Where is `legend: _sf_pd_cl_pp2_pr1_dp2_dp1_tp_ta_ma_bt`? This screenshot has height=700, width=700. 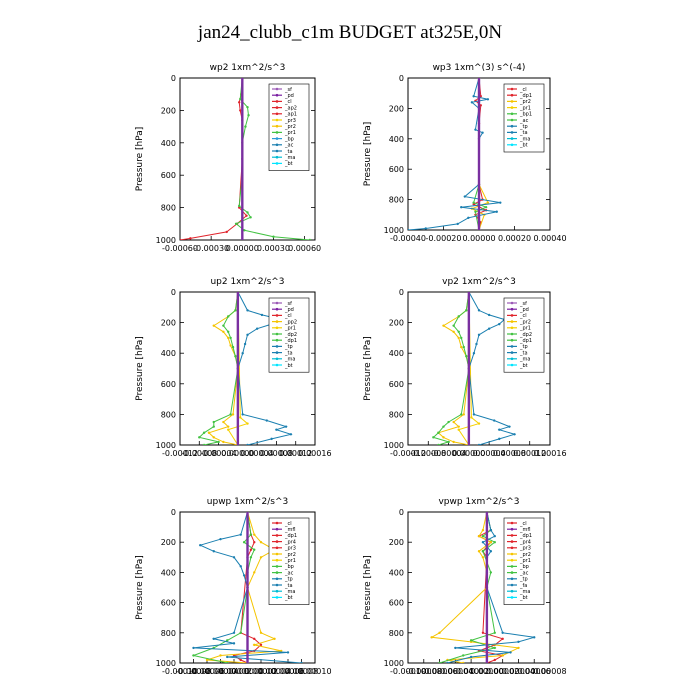
legend: _sf_pd_cl_pp2_pr1_dp2_dp1_tp_ta_ma_bt is located at coordinates (289, 335).